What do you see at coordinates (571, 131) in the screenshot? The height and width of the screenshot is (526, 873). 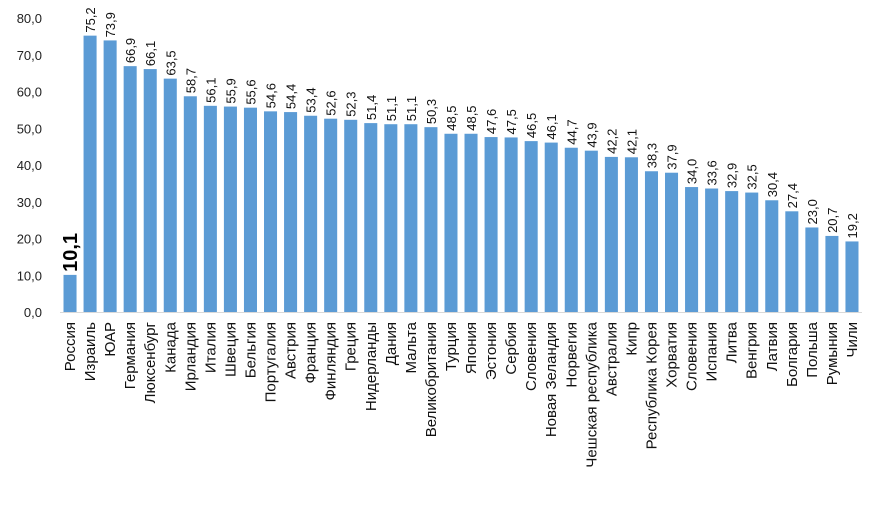 I see `bar-value-label: 44,7` at bounding box center [571, 131].